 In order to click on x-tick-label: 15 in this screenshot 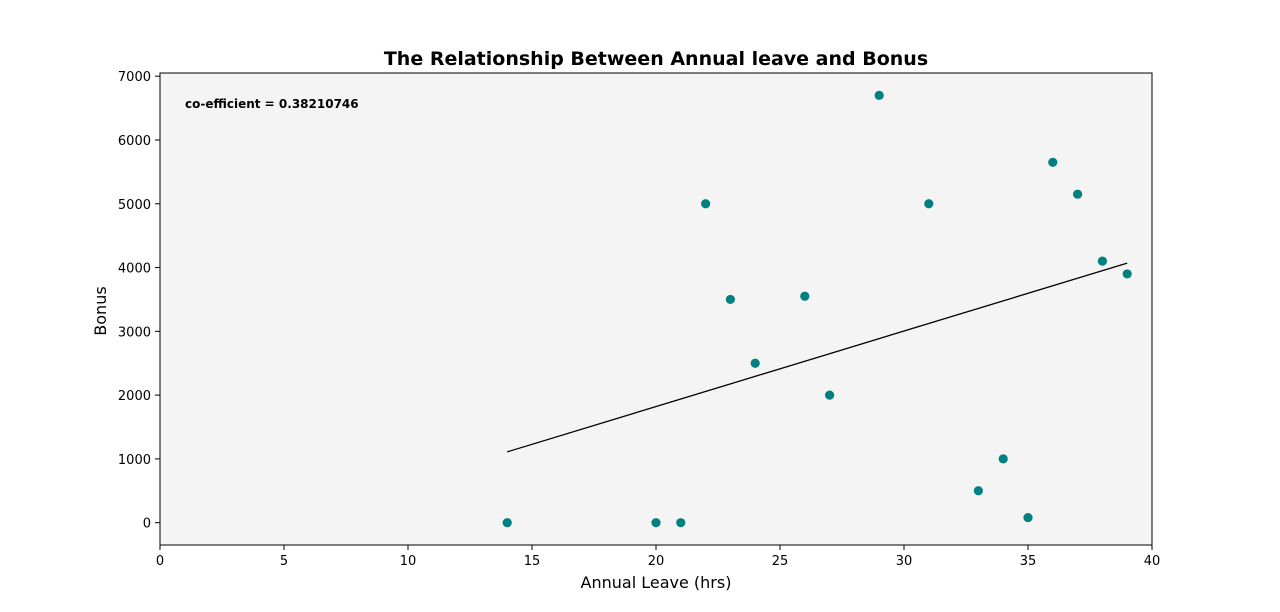, I will do `click(532, 561)`.